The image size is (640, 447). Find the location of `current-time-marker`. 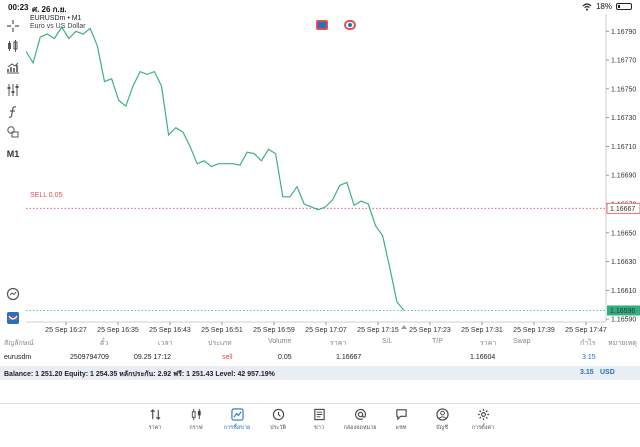

current-time-marker is located at coordinates (404, 327).